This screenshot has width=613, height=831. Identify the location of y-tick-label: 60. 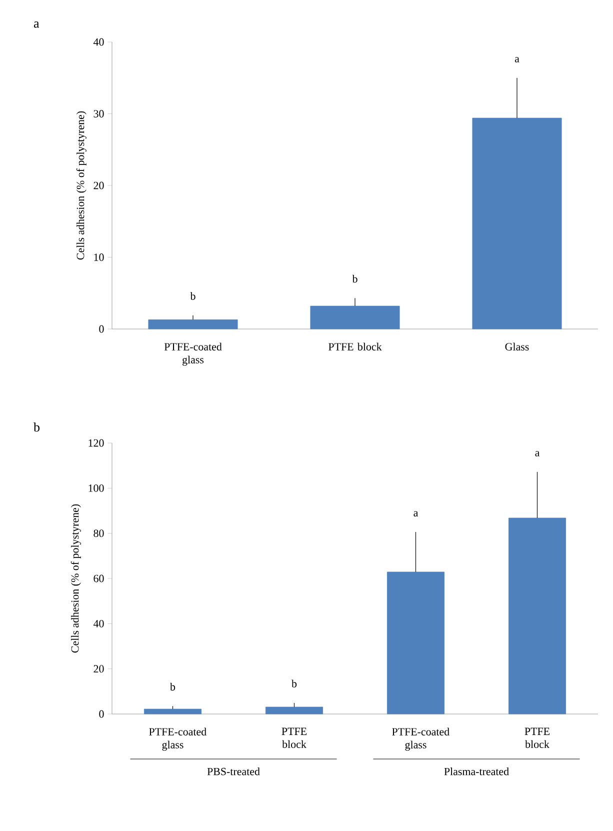
(99, 578).